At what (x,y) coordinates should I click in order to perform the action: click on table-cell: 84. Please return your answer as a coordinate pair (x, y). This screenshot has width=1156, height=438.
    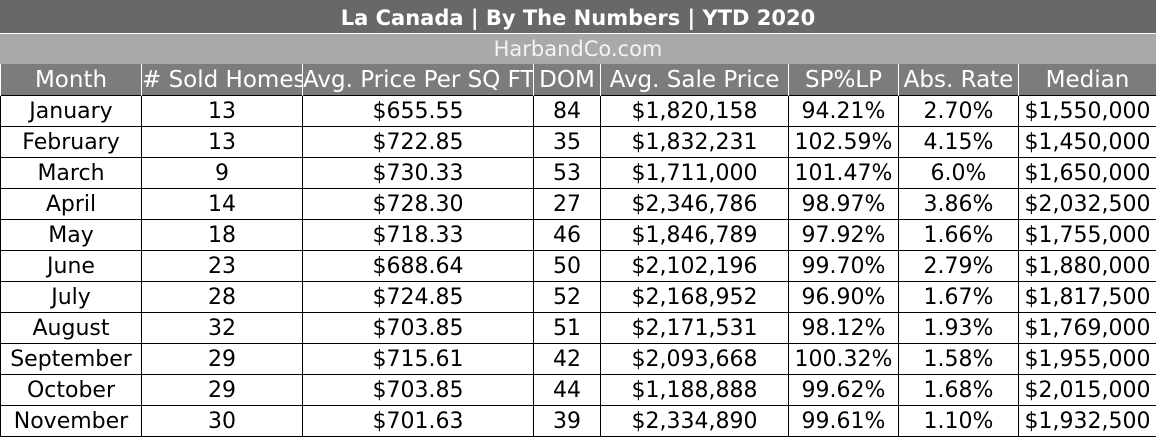
    Looking at the image, I should click on (567, 111).